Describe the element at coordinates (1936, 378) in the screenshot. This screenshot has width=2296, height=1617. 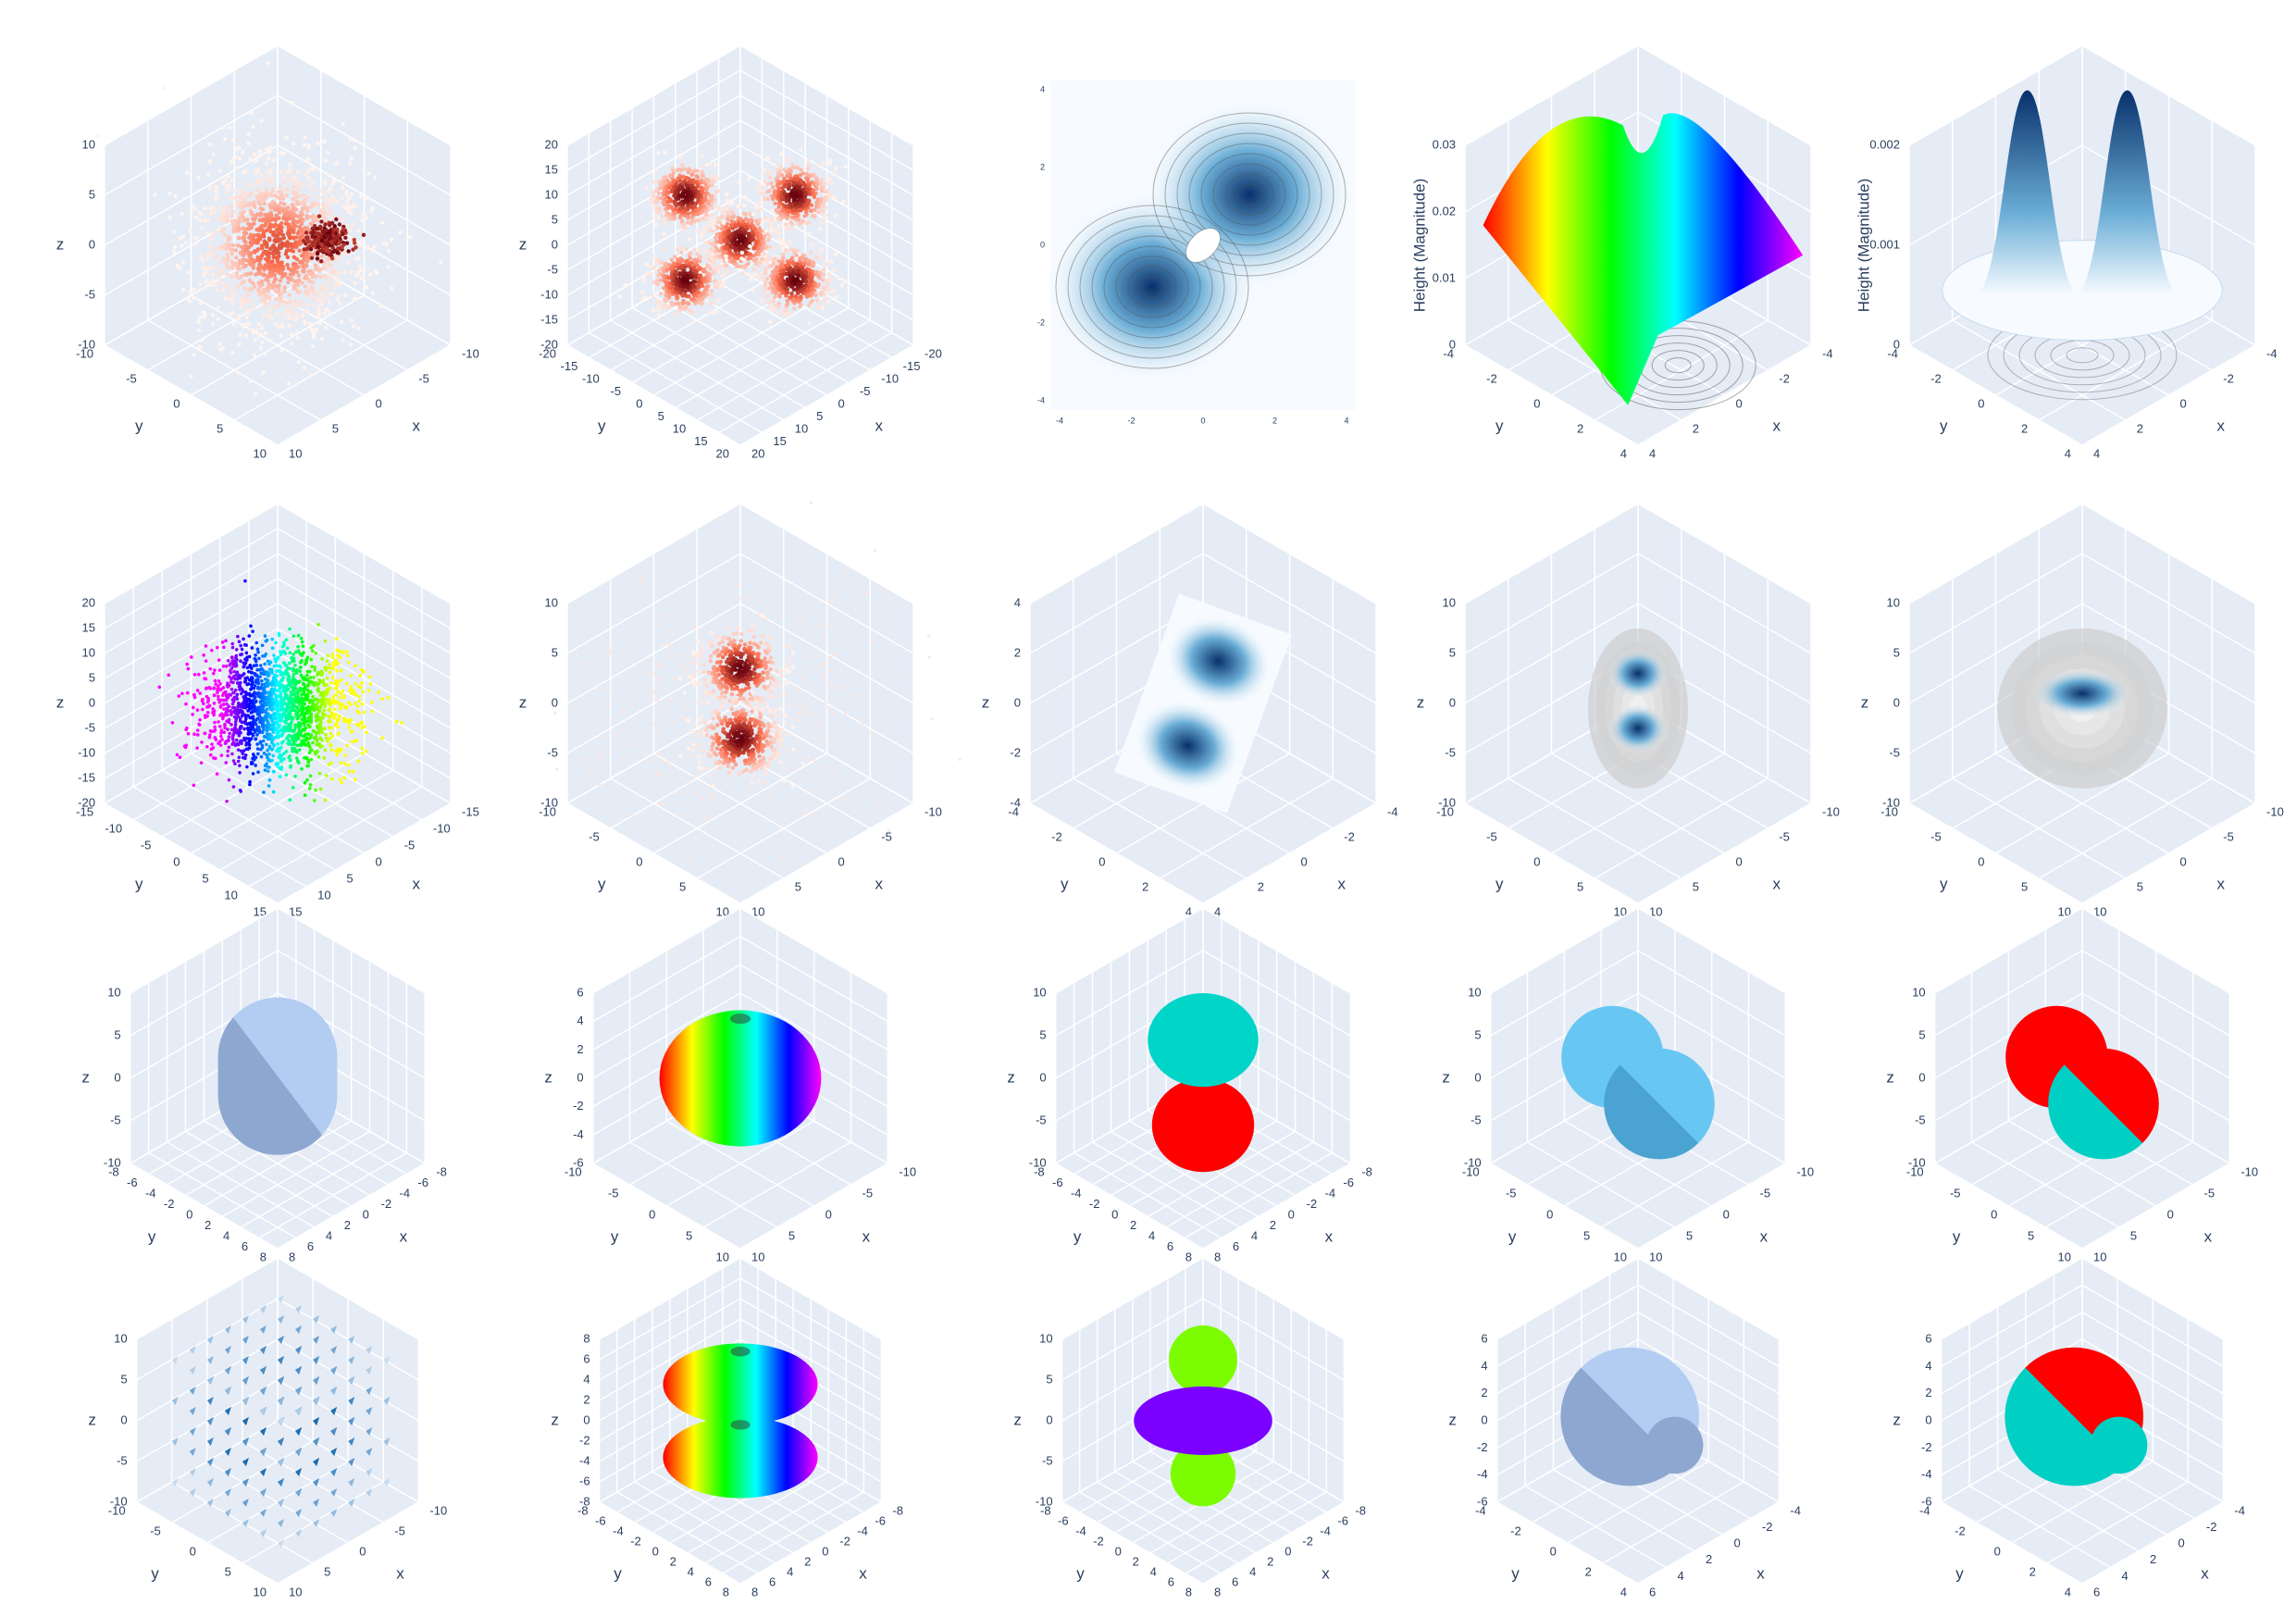
I see `y-tick-label: -2` at that location.